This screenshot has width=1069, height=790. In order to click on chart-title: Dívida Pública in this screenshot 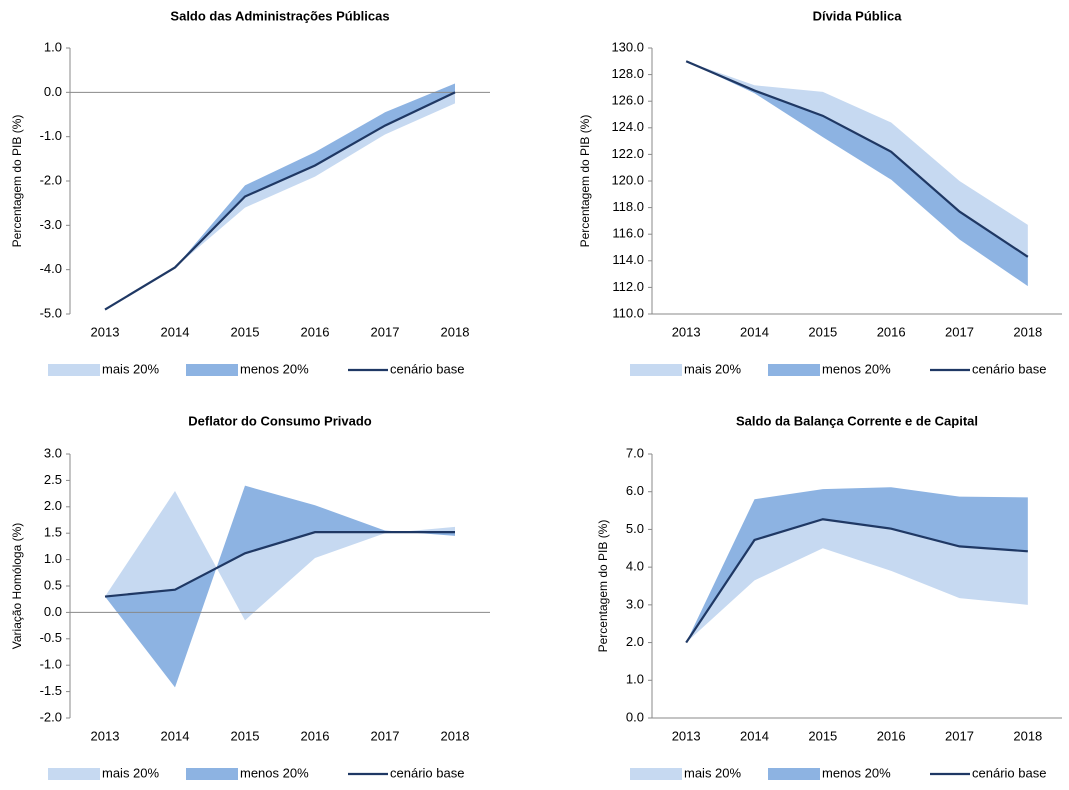, I will do `click(858, 15)`.